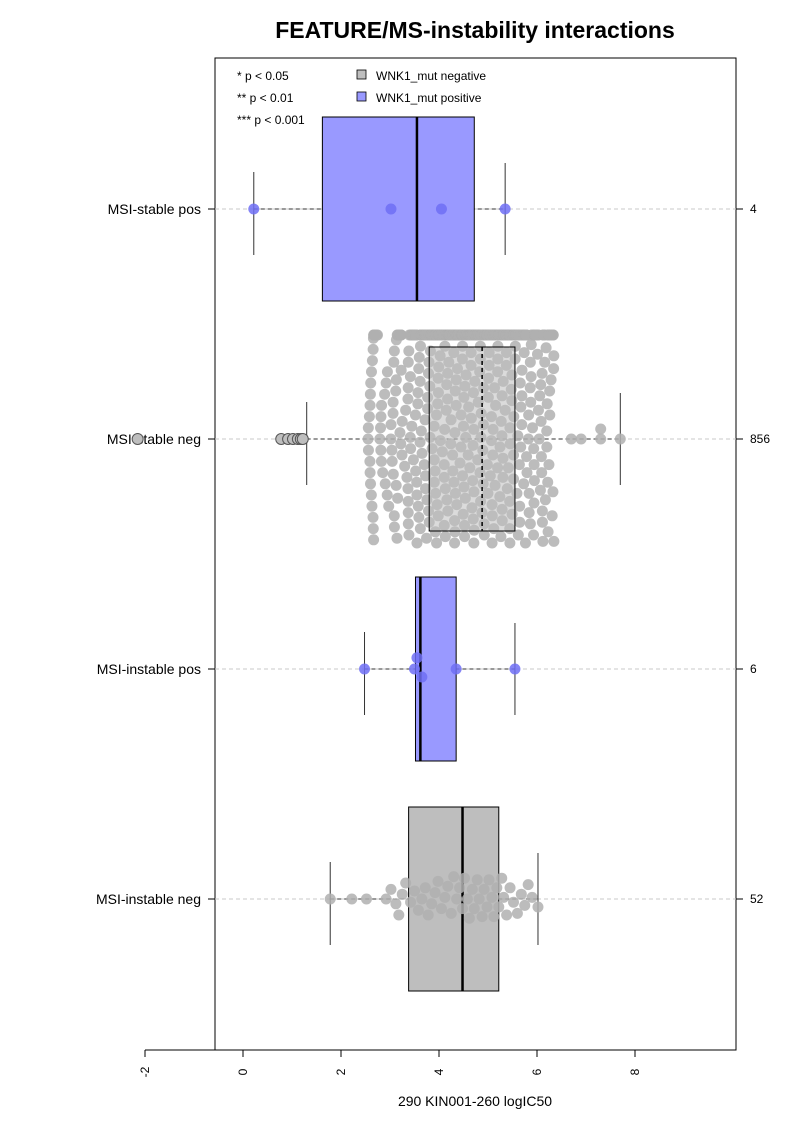  I want to click on significance-legend-item: ** p < 0.01, so click(265, 98).